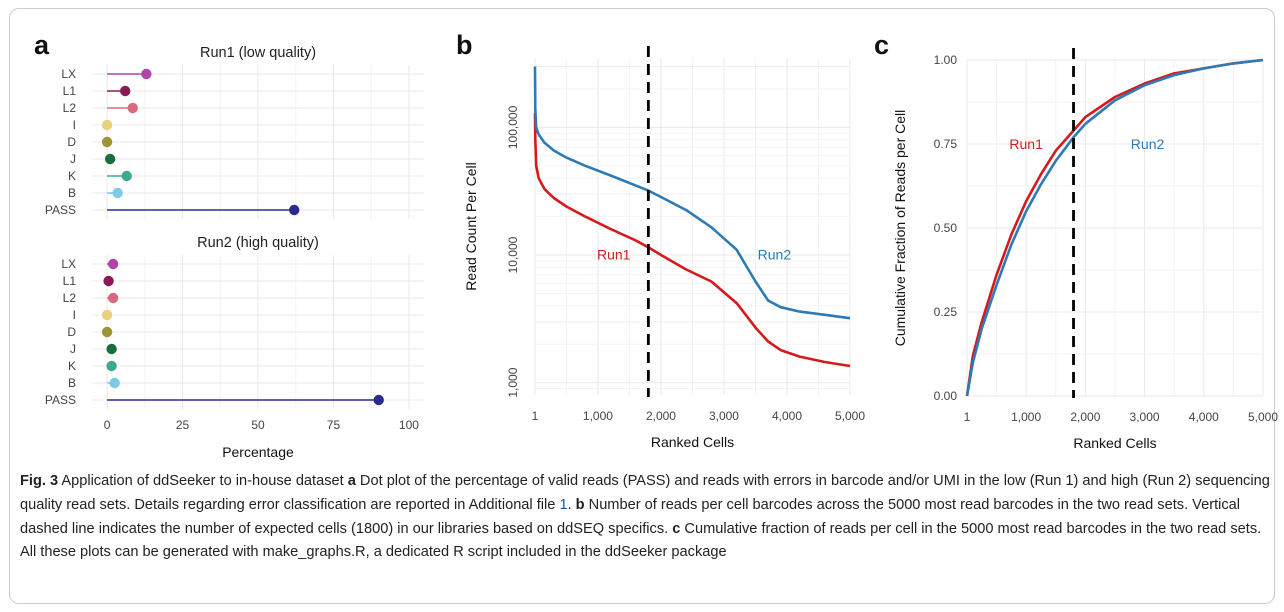 This screenshot has height=612, width=1284. Describe the element at coordinates (258, 53) in the screenshot. I see `facet-title: Run1 (low quality)` at that location.